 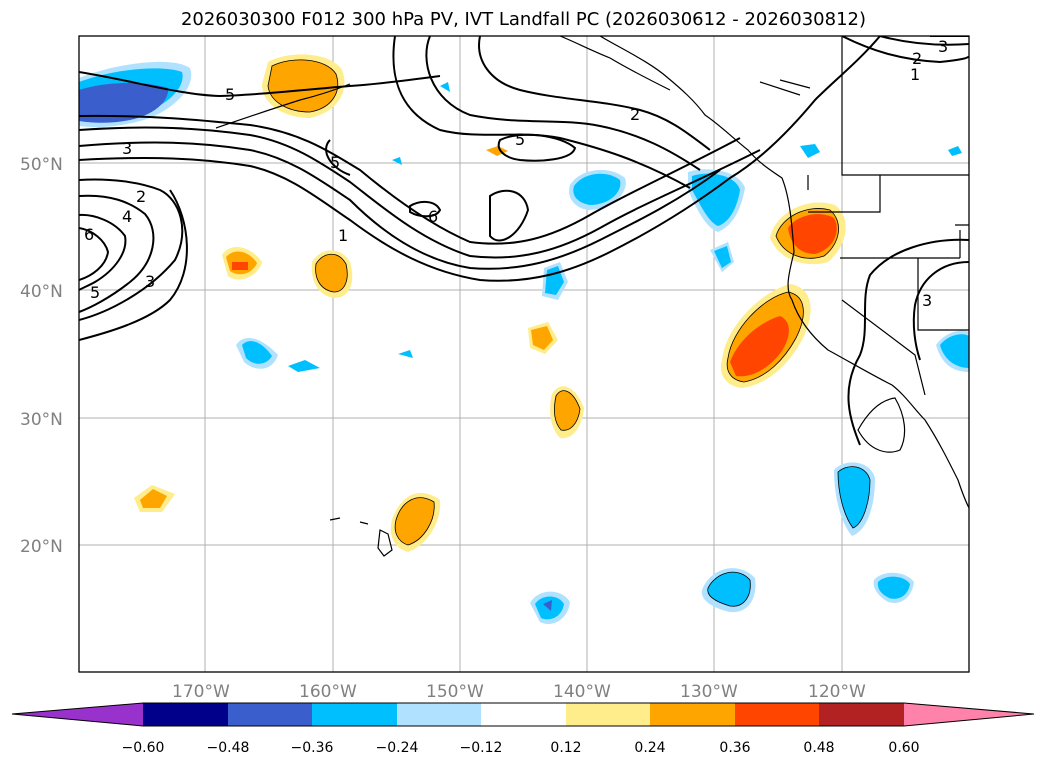 What do you see at coordinates (143, 748) in the screenshot?
I see `colorbar-tick: −0.60` at bounding box center [143, 748].